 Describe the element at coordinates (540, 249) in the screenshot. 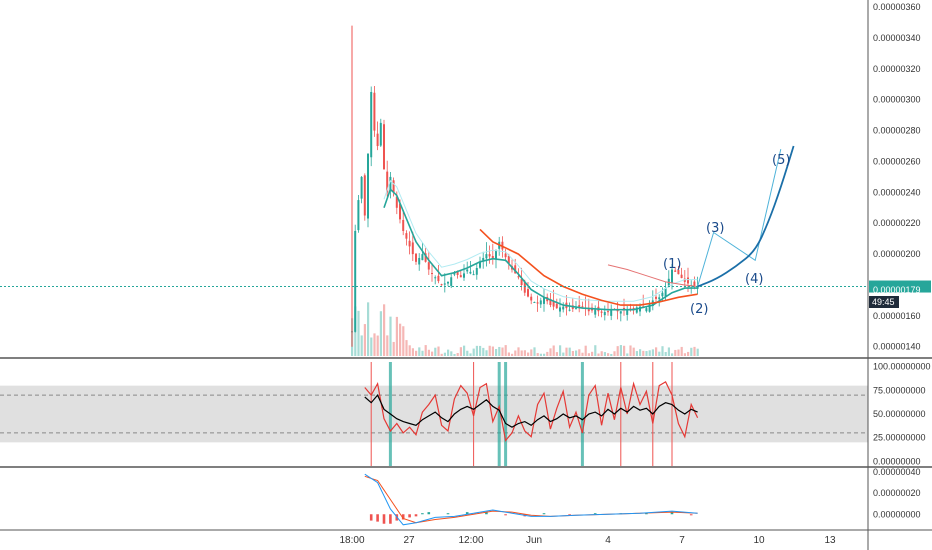

I see `ema-fast-line` at that location.